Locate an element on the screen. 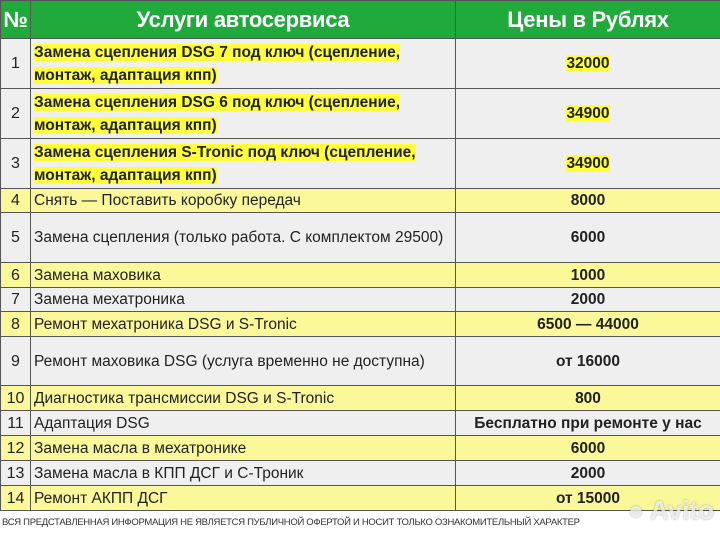 Image resolution: width=720 pixels, height=534 pixels. service-text: Ремонт мехатроника DSG и S-Tronic is located at coordinates (165, 324).